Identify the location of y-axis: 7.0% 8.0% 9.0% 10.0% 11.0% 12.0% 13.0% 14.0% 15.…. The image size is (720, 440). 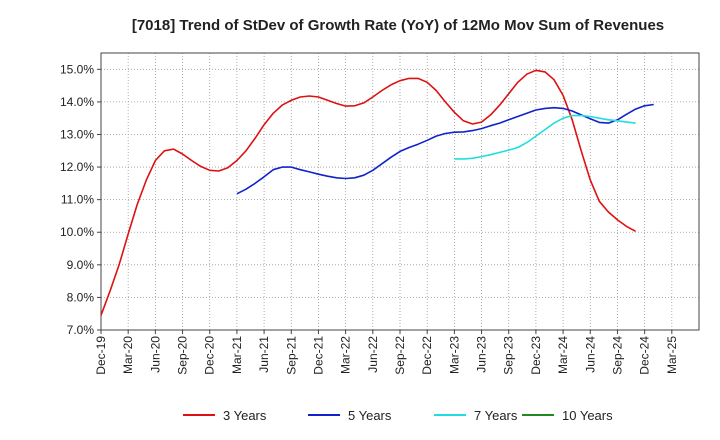
(80, 199).